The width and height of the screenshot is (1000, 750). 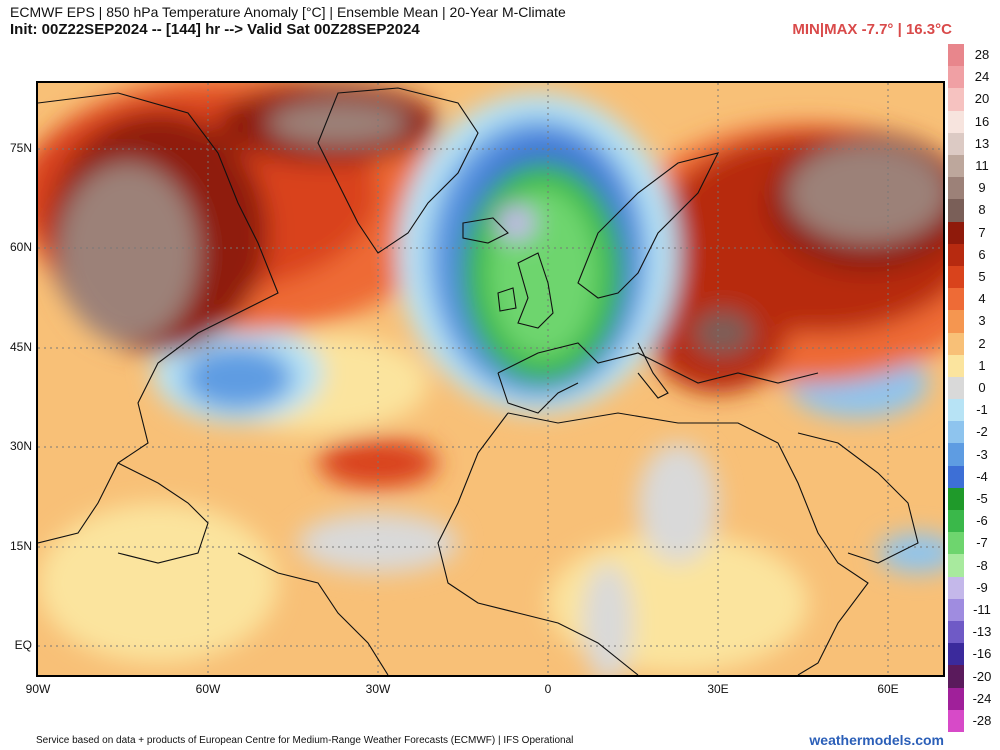 I want to click on colorbar, so click(x=956, y=388).